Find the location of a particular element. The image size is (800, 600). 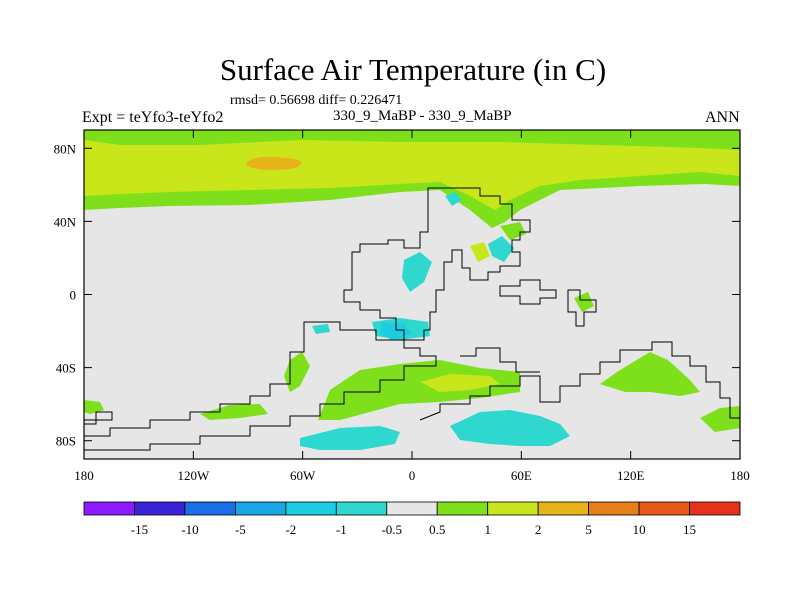

season-label: ANN is located at coordinates (722, 117).